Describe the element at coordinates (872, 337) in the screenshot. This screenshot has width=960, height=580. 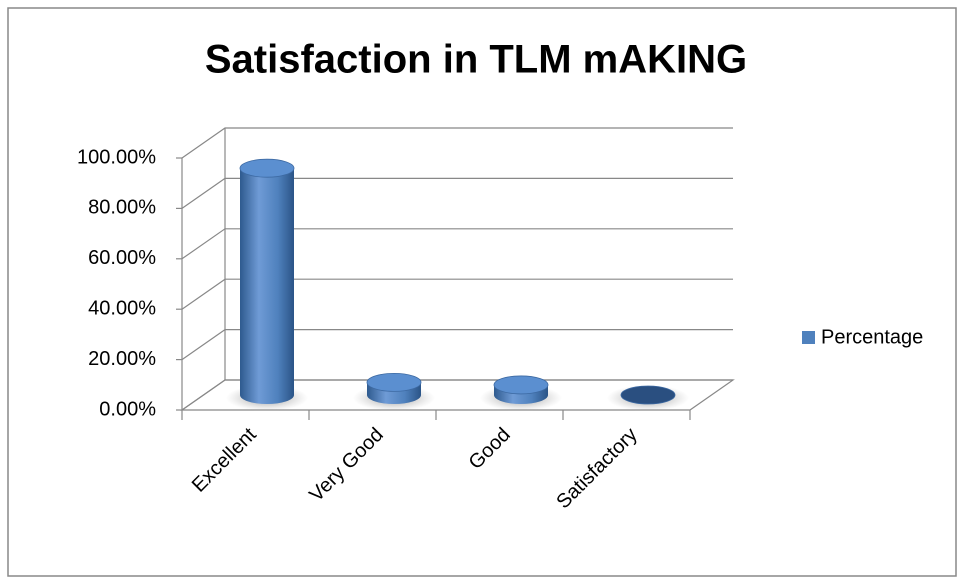
I see `legend-label: Percentage` at that location.